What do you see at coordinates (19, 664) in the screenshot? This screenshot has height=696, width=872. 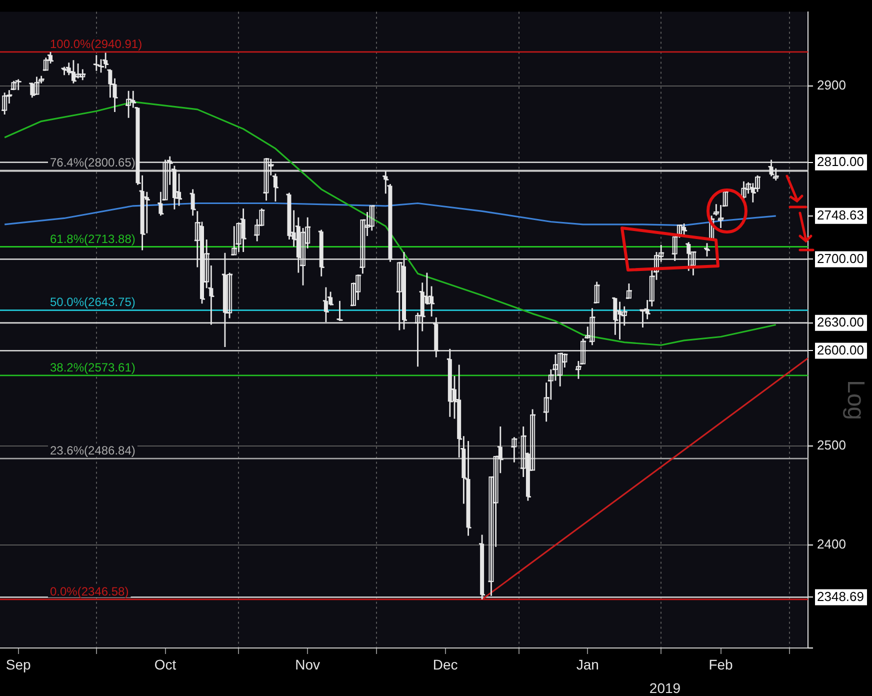 I see `x-tick-label: Sep` at bounding box center [19, 664].